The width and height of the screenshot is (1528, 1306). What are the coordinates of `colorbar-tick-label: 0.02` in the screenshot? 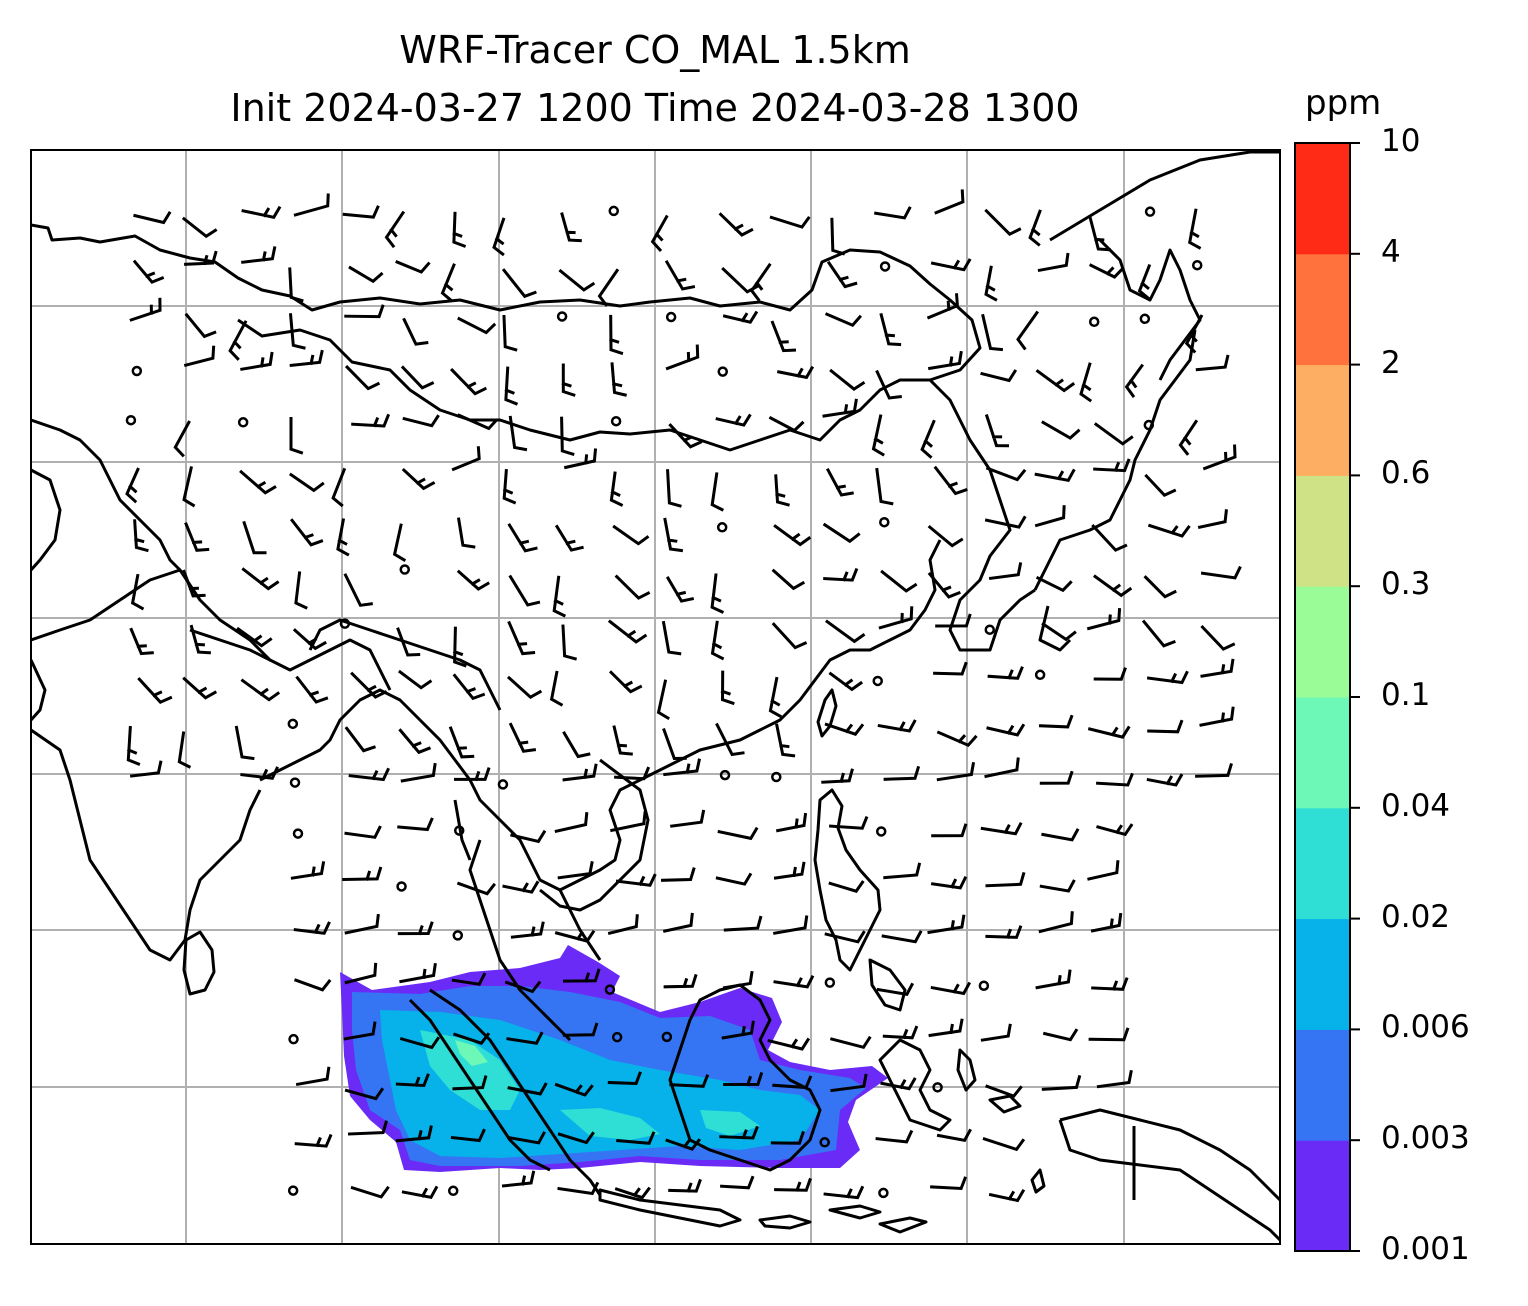 It's located at (1416, 916).